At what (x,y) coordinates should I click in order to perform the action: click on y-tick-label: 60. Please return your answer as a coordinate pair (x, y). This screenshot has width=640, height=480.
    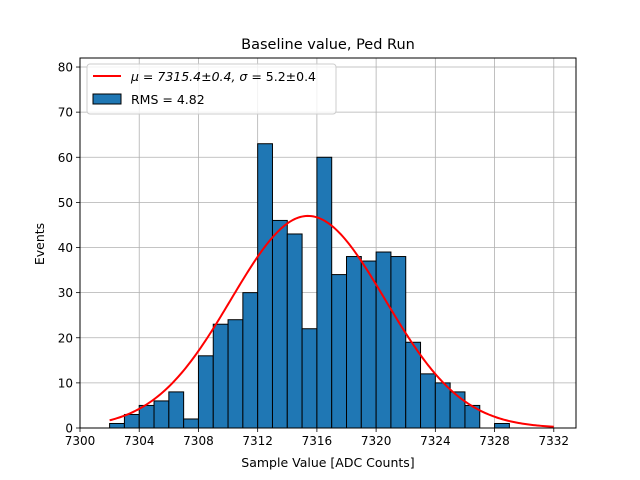
    Looking at the image, I should click on (65, 158).